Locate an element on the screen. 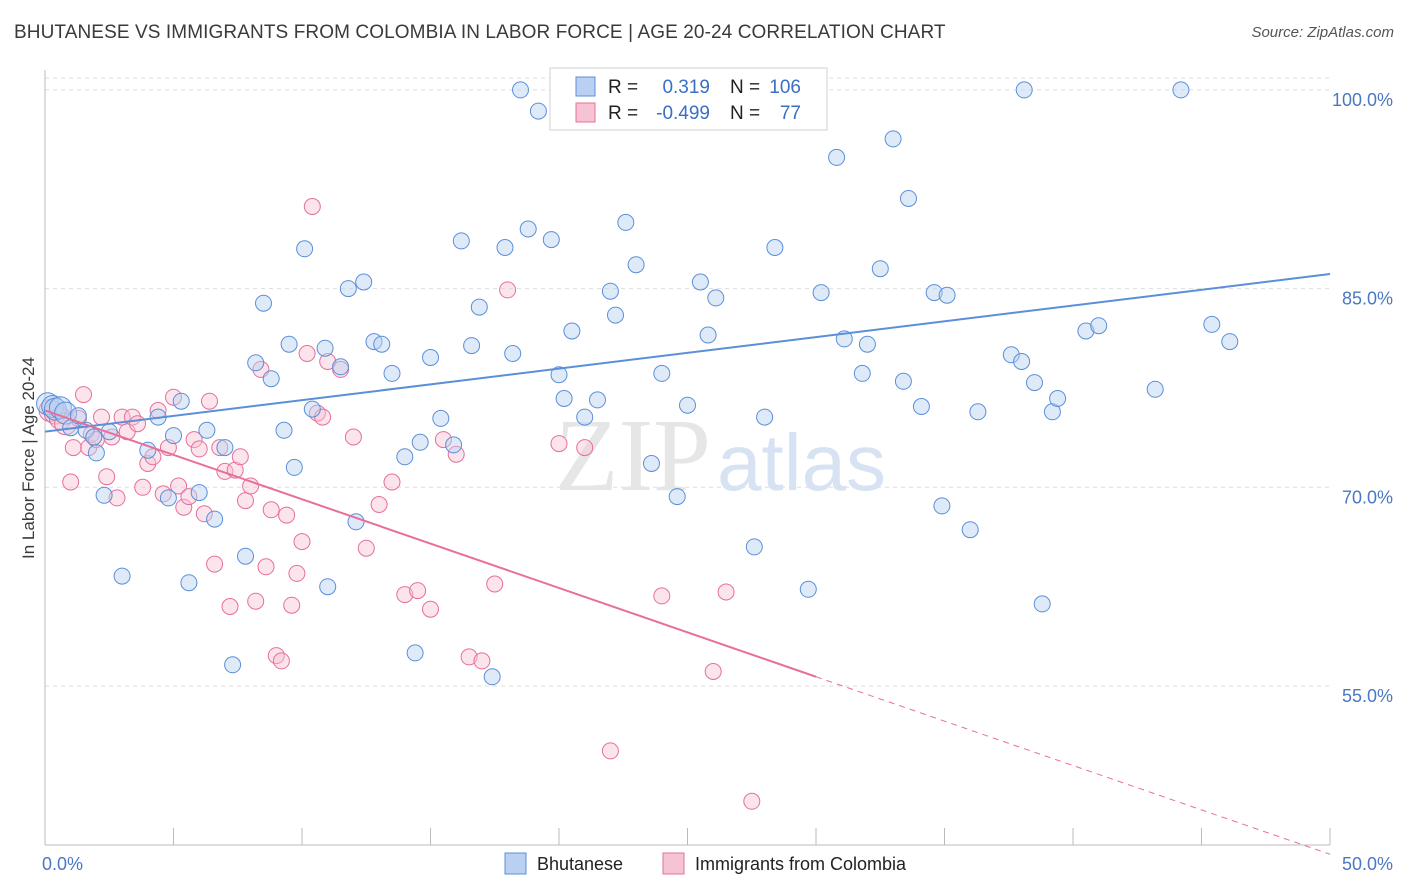 The height and width of the screenshot is (892, 1406). stats-r-label-pink: R = is located at coordinates (623, 113).